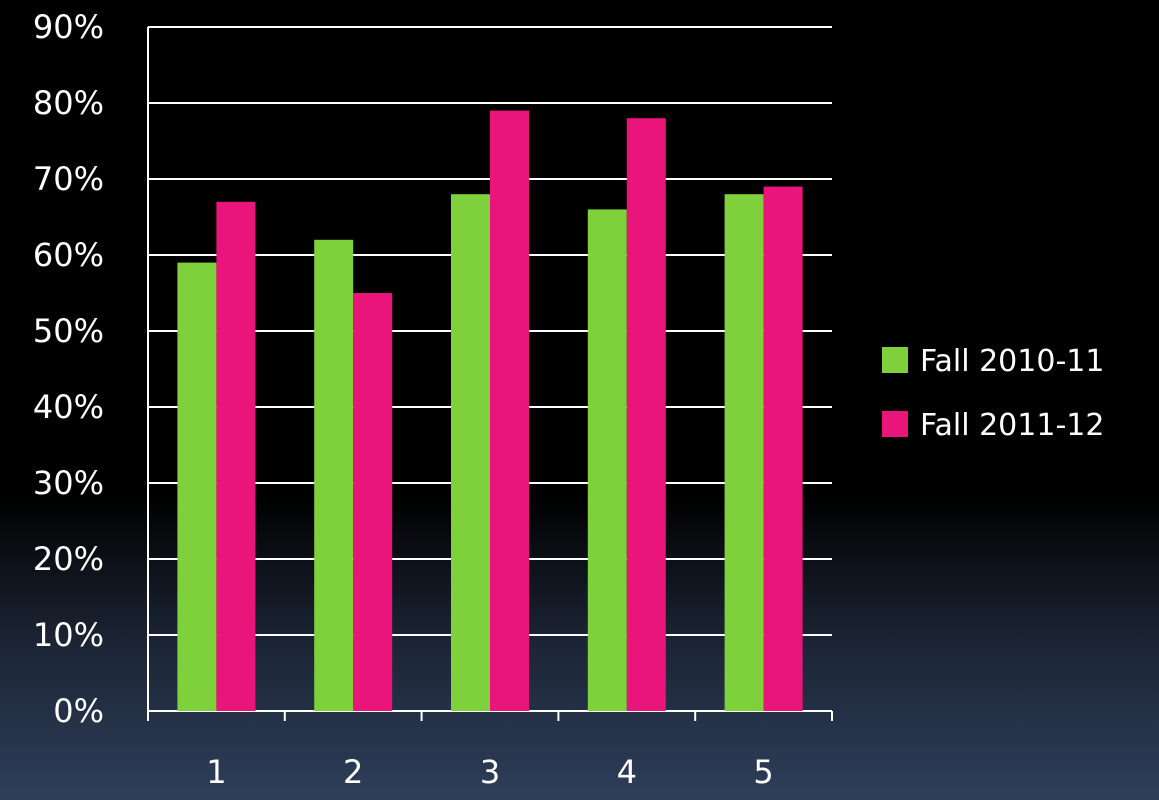 The width and height of the screenshot is (1159, 800). What do you see at coordinates (68, 331) in the screenshot?
I see `y-tick-label: 50%` at bounding box center [68, 331].